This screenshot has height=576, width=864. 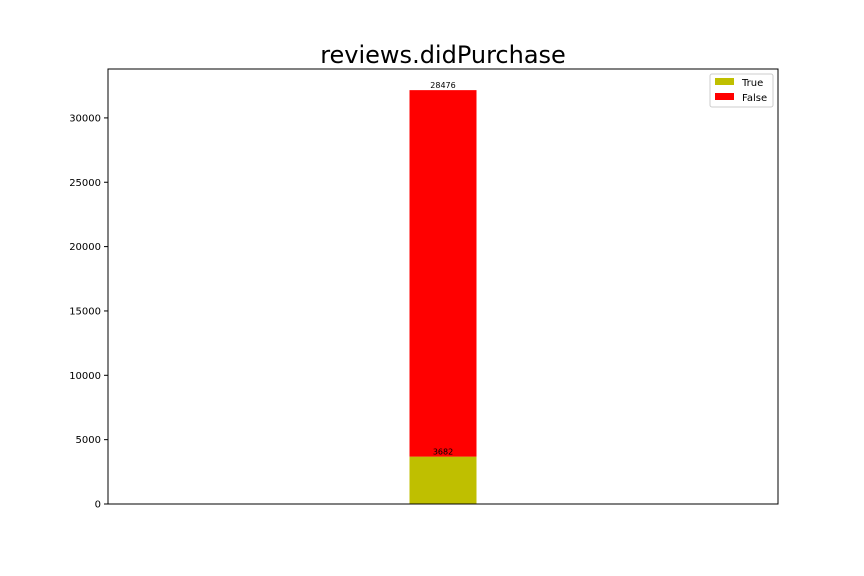 What do you see at coordinates (85, 247) in the screenshot?
I see `y-tick-label: 20000` at bounding box center [85, 247].